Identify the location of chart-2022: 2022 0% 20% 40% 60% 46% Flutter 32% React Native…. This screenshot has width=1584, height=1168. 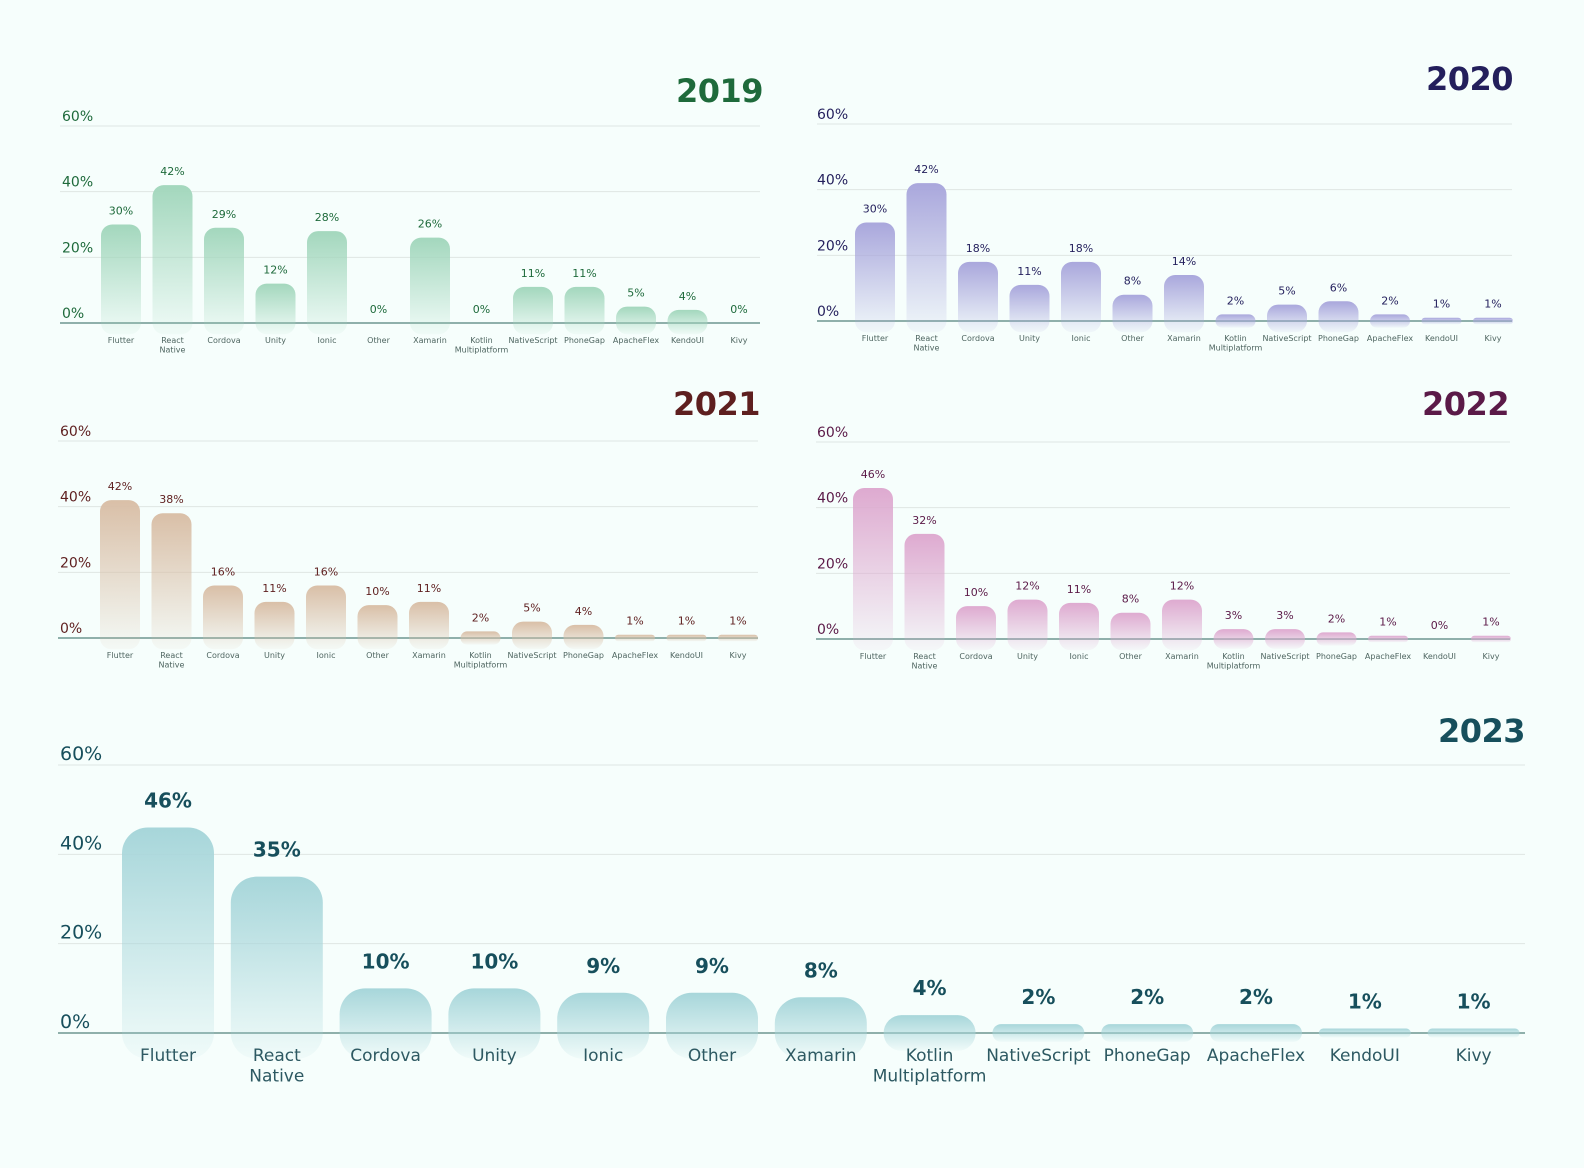
(1188, 540).